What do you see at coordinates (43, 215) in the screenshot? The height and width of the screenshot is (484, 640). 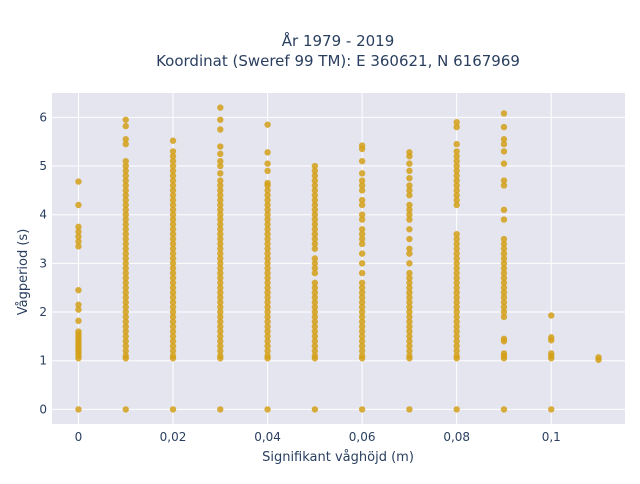 I see `y-tick-label: 4` at bounding box center [43, 215].